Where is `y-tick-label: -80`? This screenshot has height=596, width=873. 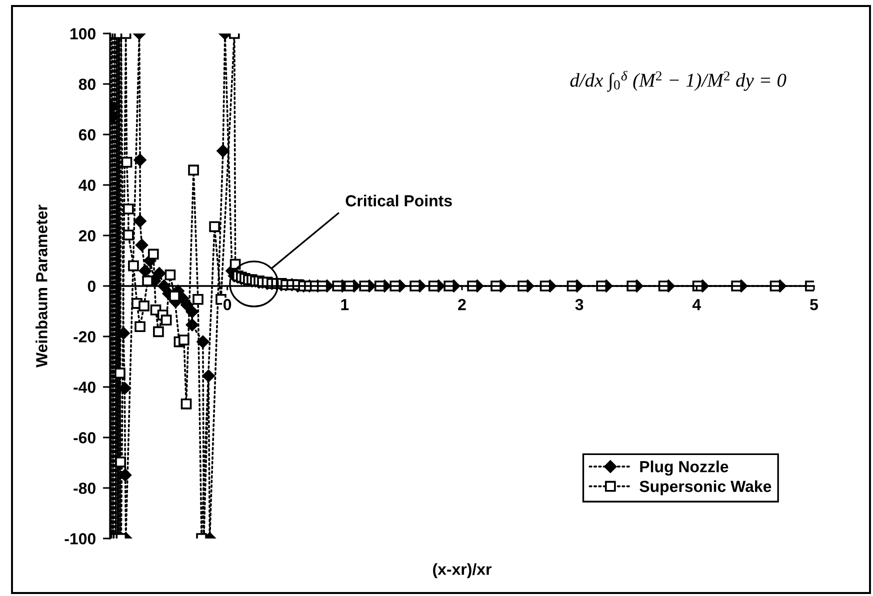 y-tick-label: -80 is located at coordinates (85, 488).